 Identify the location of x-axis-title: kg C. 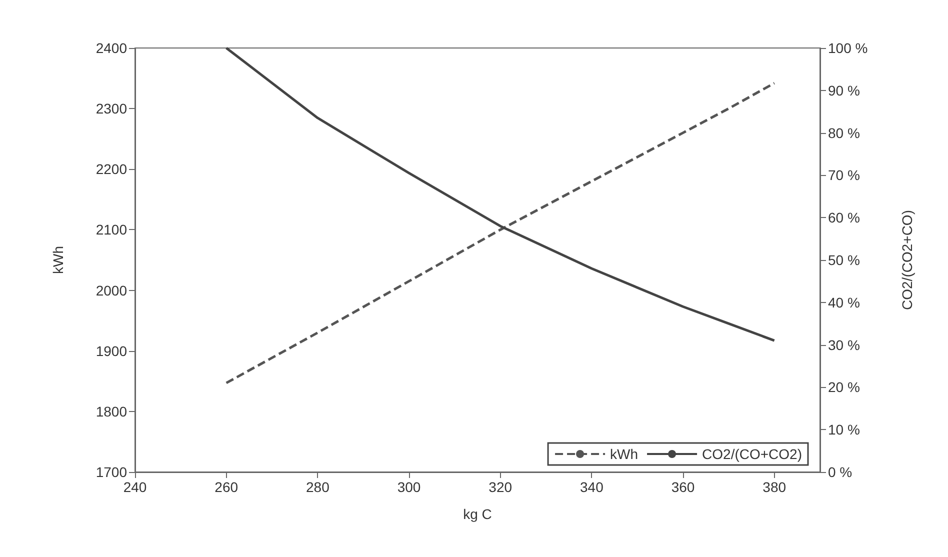
(477, 514).